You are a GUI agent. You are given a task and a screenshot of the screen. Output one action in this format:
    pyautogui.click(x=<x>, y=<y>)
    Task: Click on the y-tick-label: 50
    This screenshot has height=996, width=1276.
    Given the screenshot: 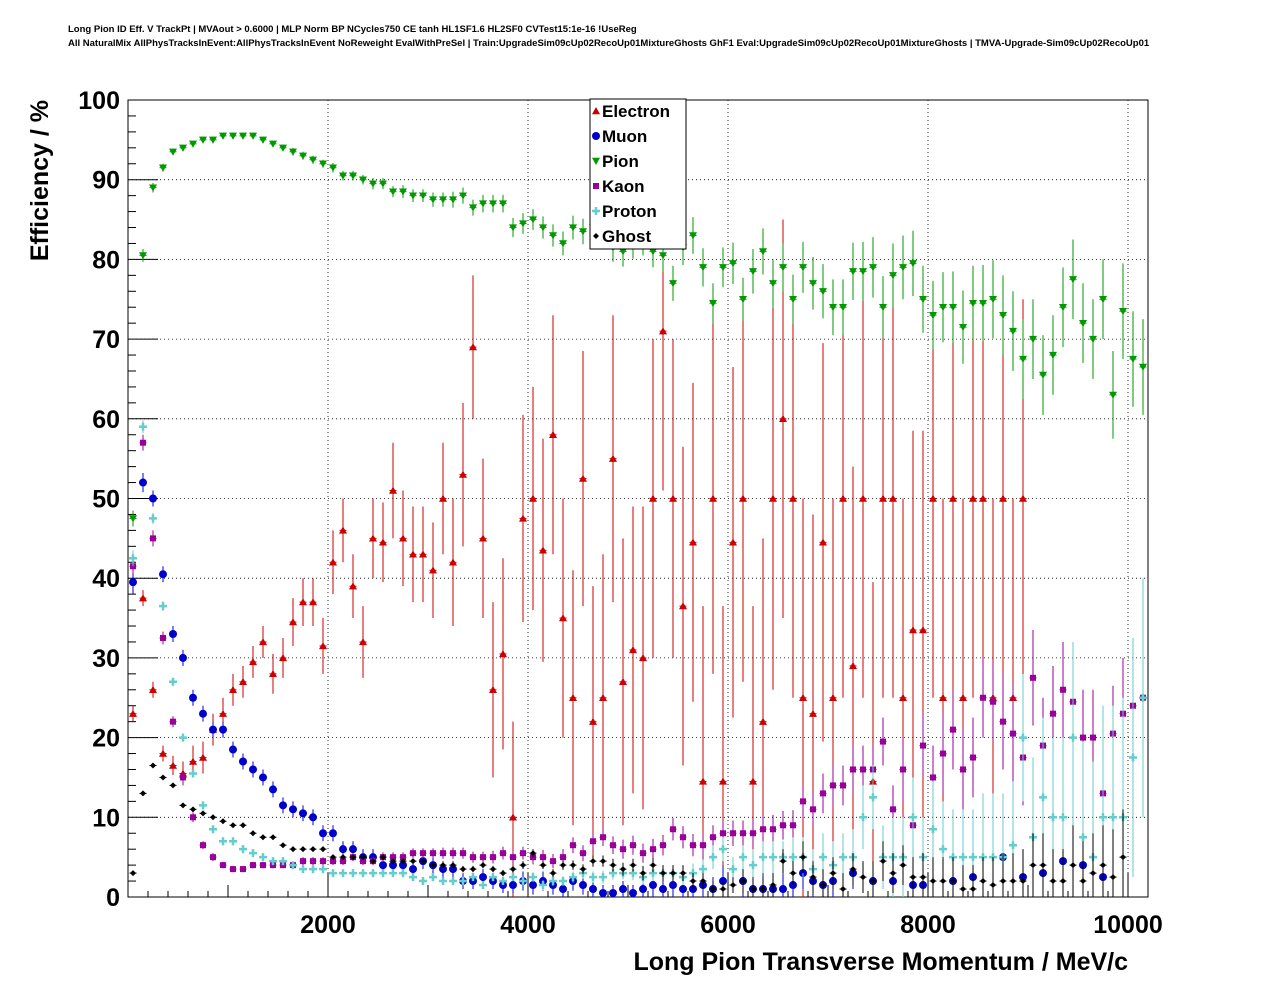 What is the action you would take?
    pyautogui.click(x=106, y=500)
    